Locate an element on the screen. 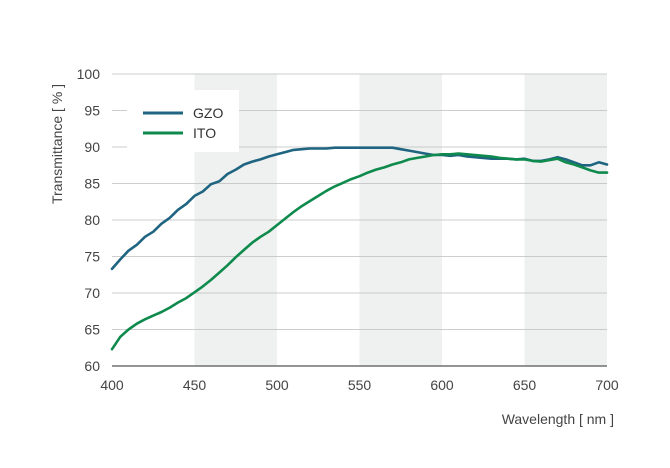  y-tick-90: 90 is located at coordinates (92, 147).